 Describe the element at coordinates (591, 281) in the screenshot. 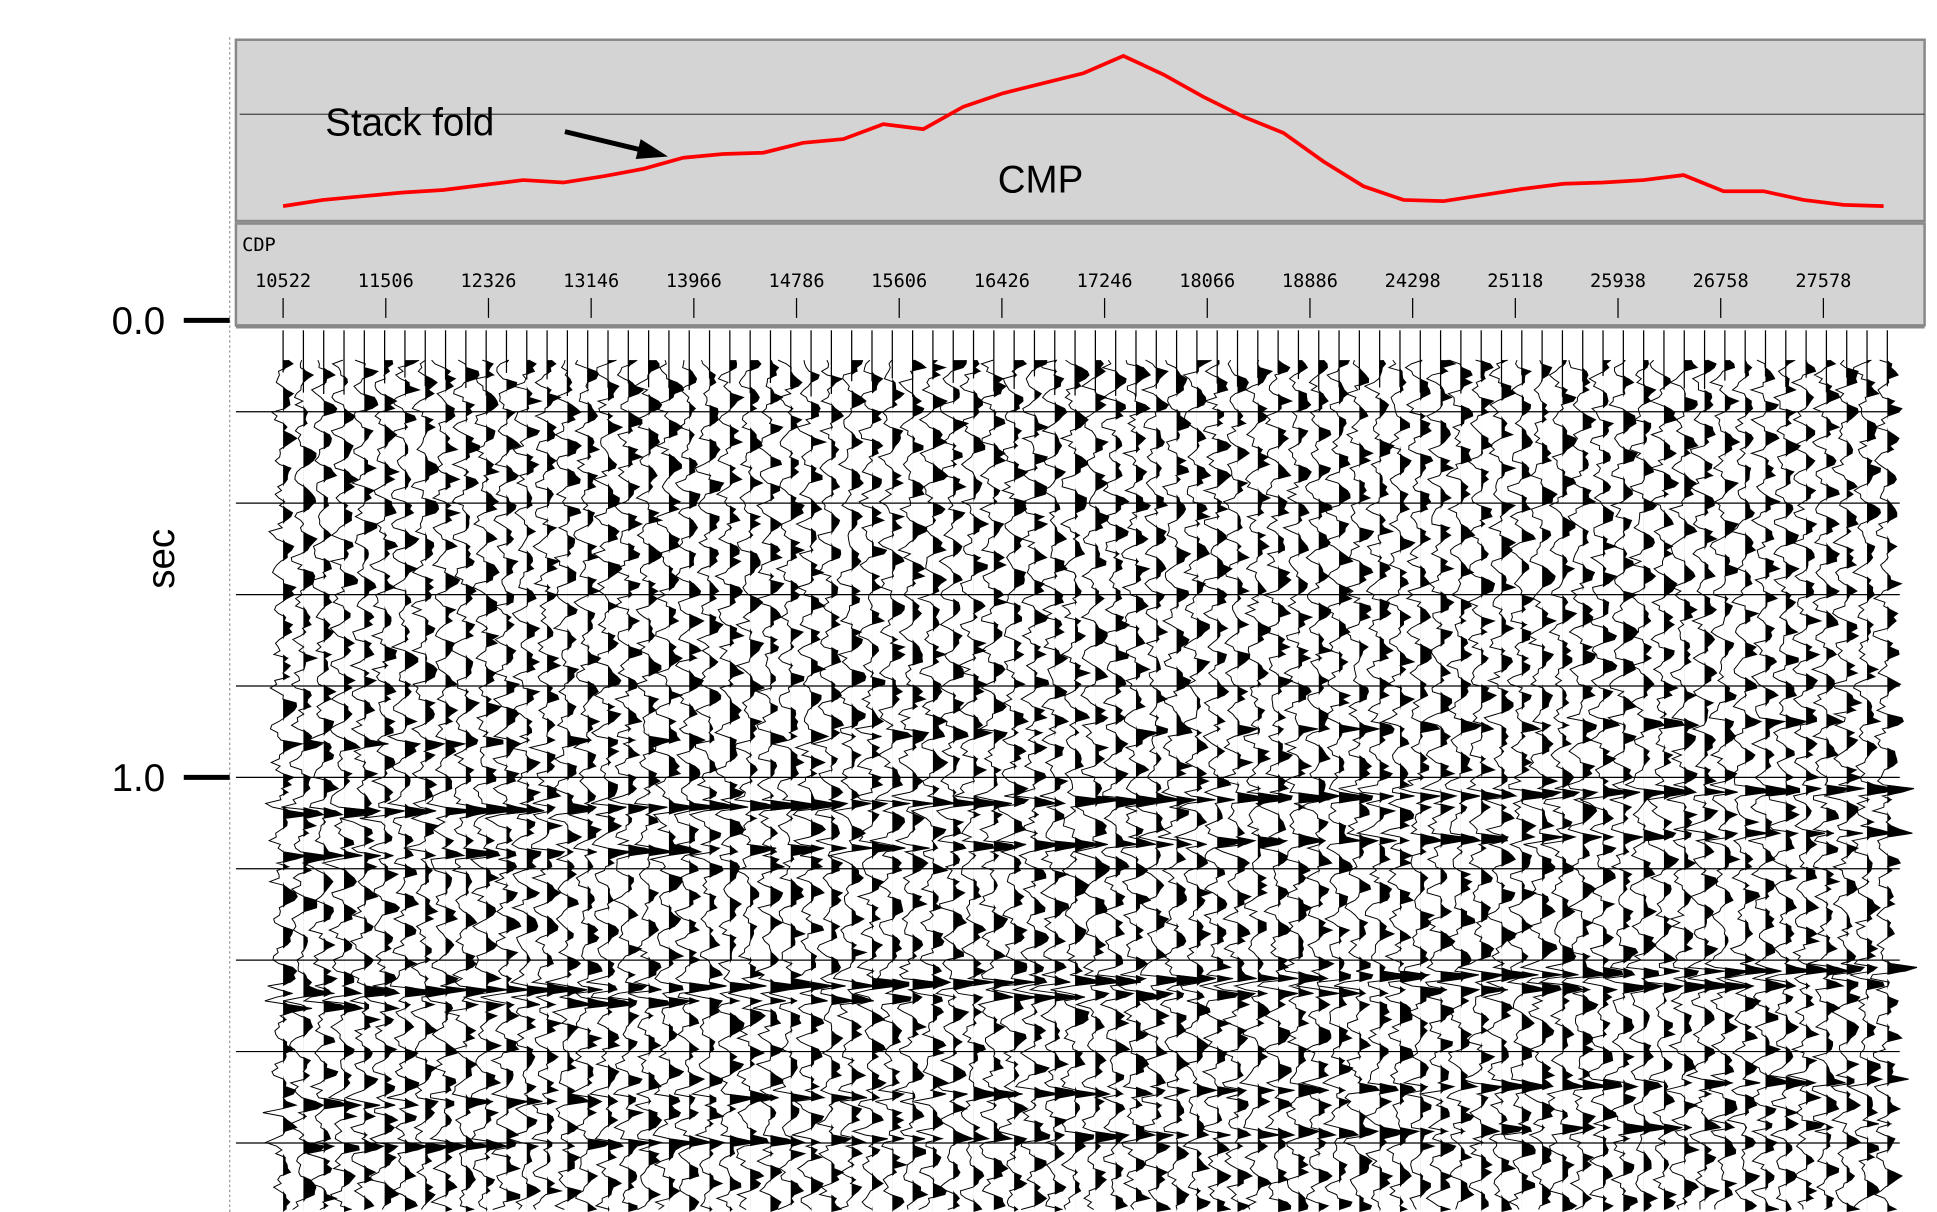

I see `cdp-tick-label: 13146` at that location.